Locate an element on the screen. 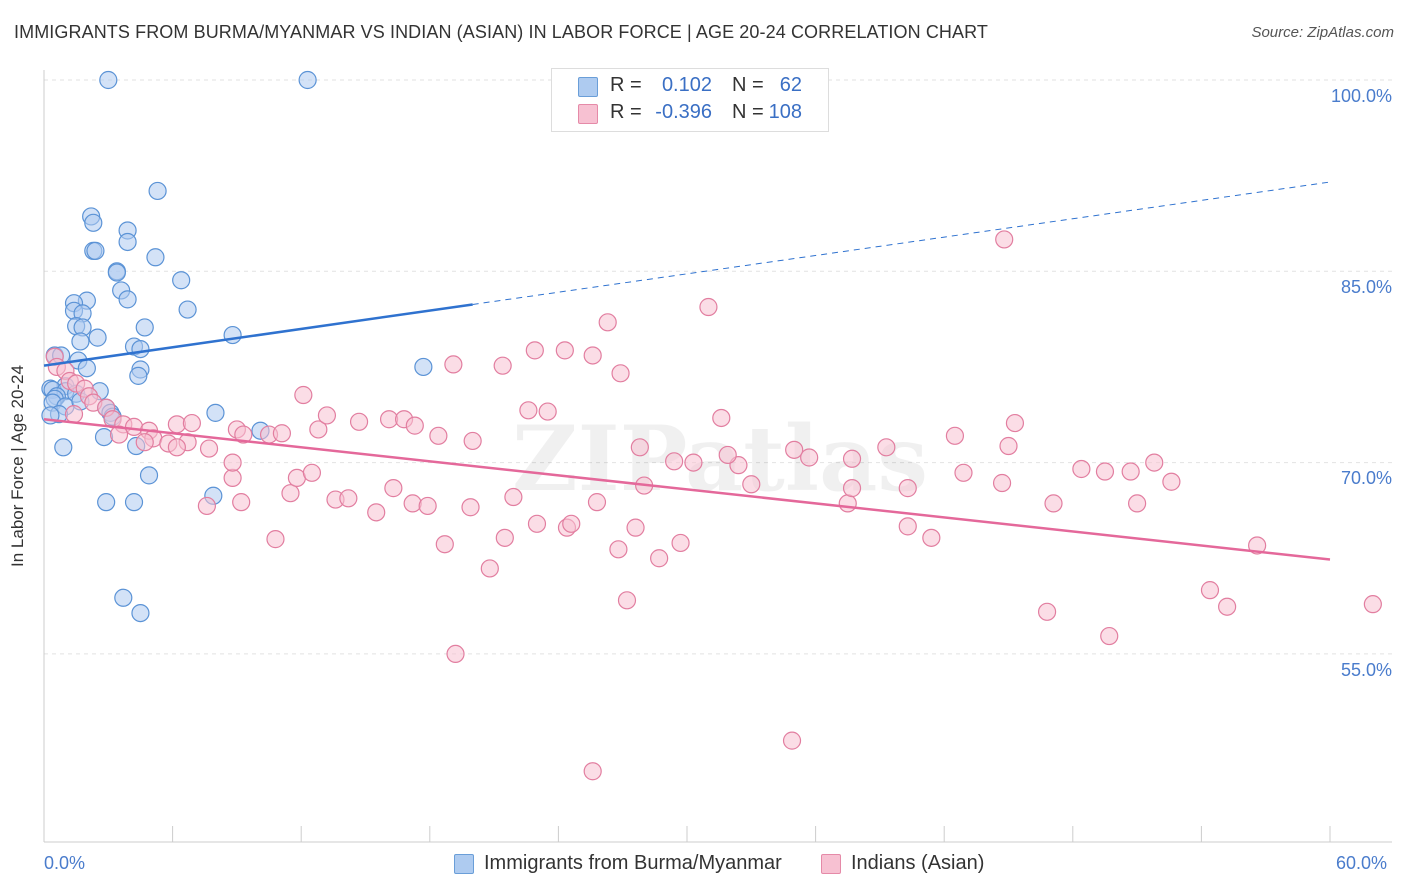 The width and height of the screenshot is (1406, 892). x-tick-label: 60.0% is located at coordinates (1362, 863).